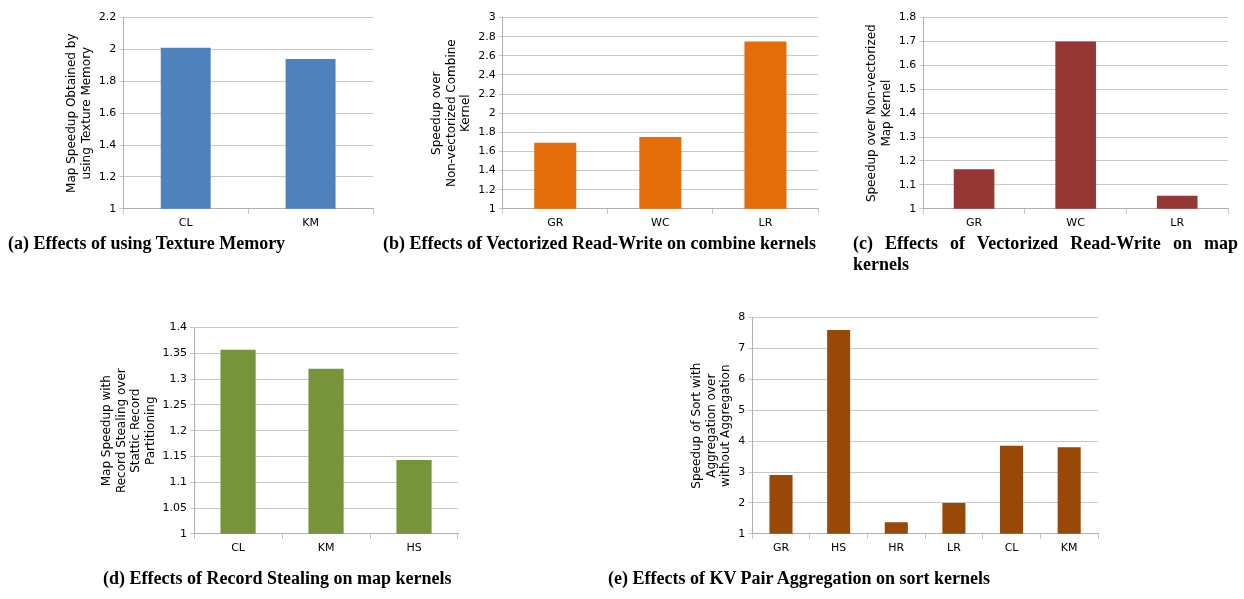 The width and height of the screenshot is (1244, 599). Describe the element at coordinates (78, 113) in the screenshot. I see `y-axis-title: Map Speedup Obtained by using Texture Memory` at that location.